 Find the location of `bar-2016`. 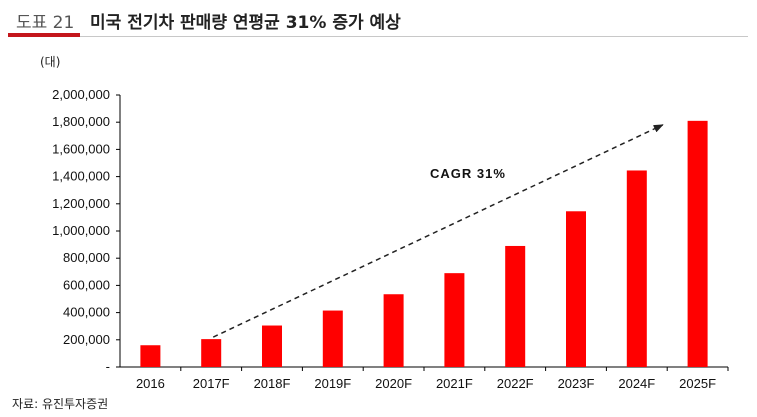

bar-2016 is located at coordinates (150, 356).